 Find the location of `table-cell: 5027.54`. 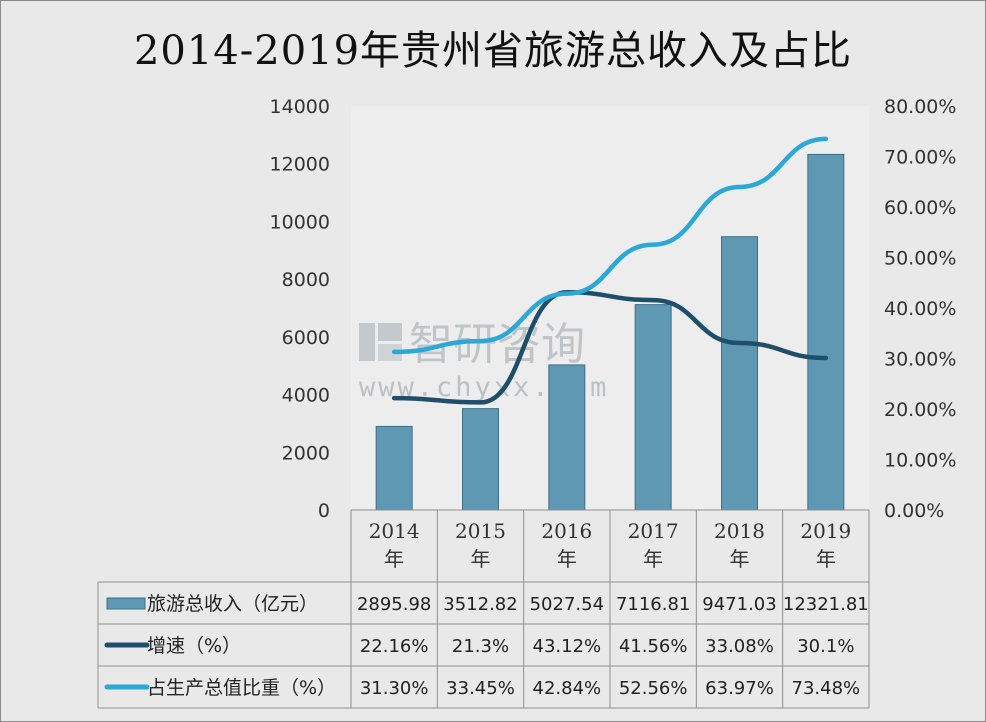

table-cell: 5027.54 is located at coordinates (567, 604).